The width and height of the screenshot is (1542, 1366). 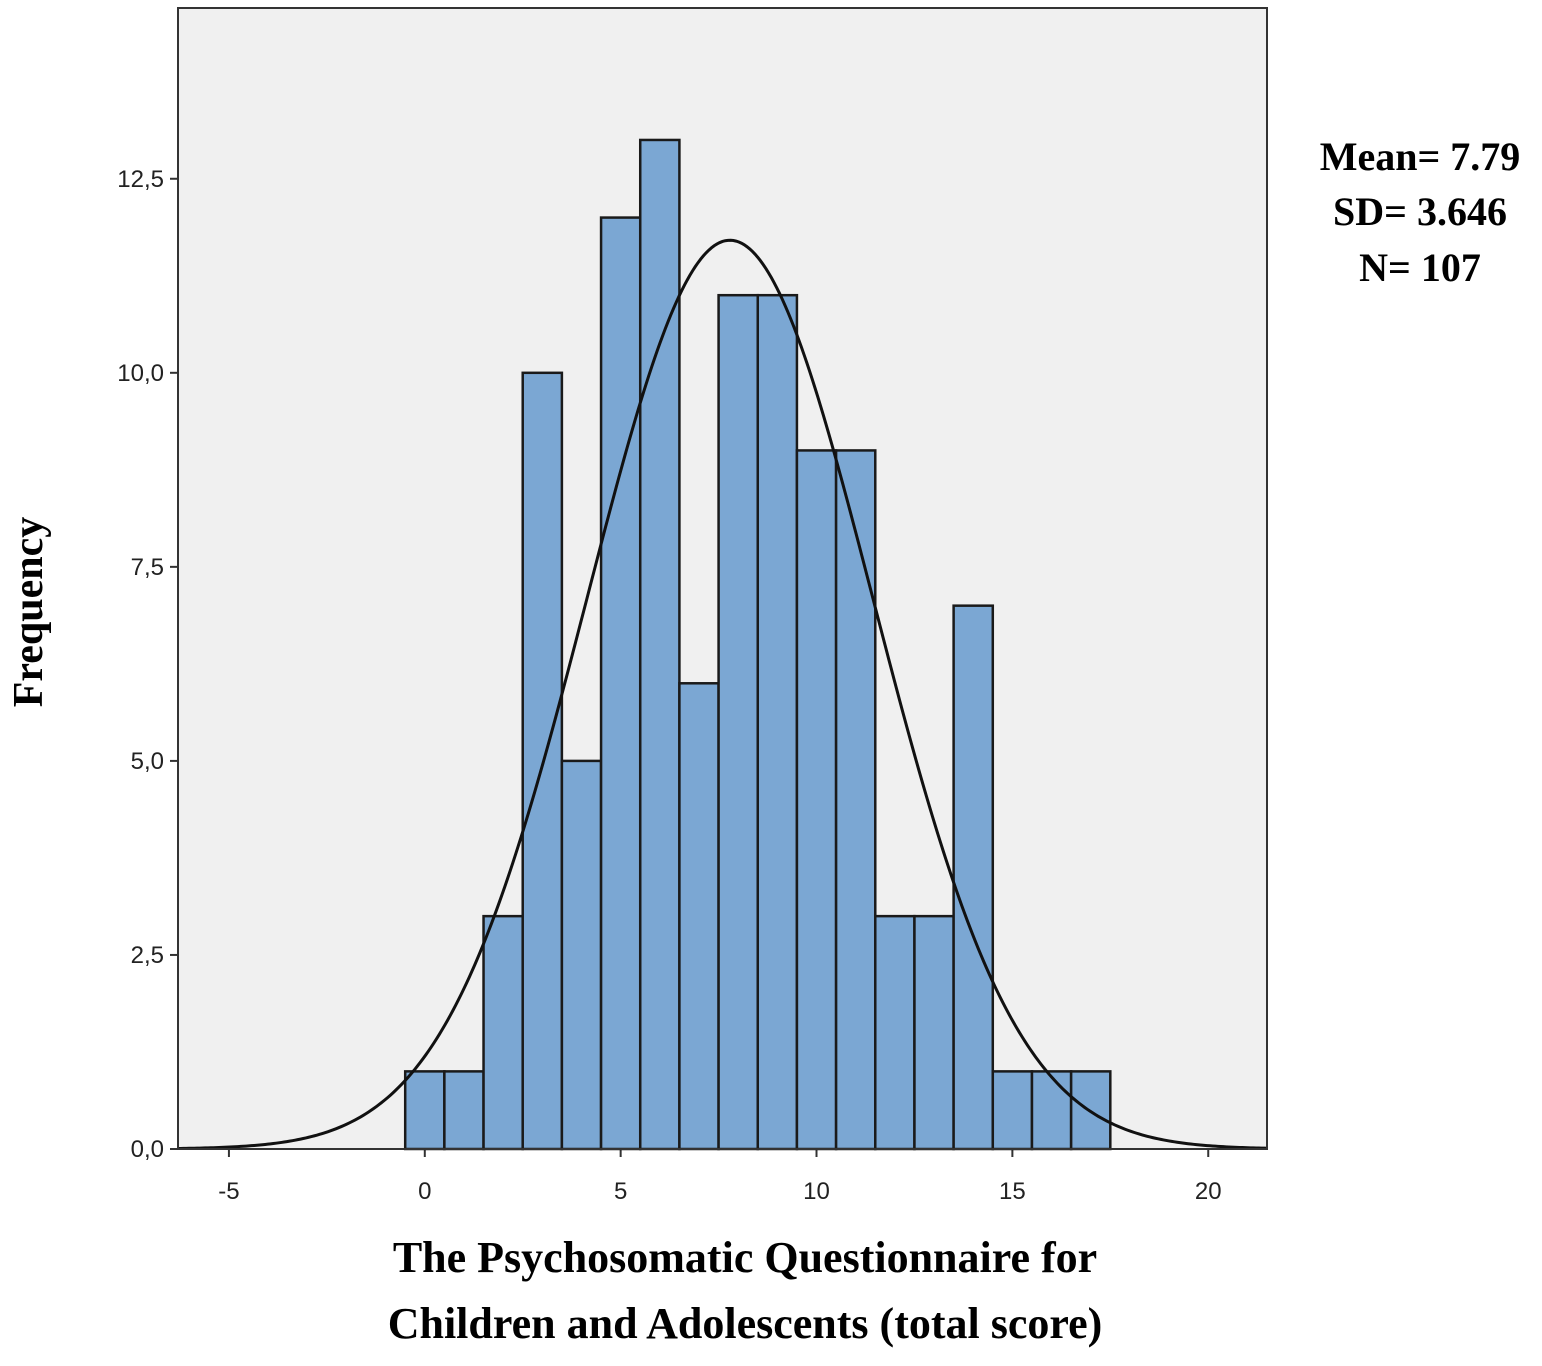 I want to click on y-tick-label: 10,0, so click(x=140, y=373).